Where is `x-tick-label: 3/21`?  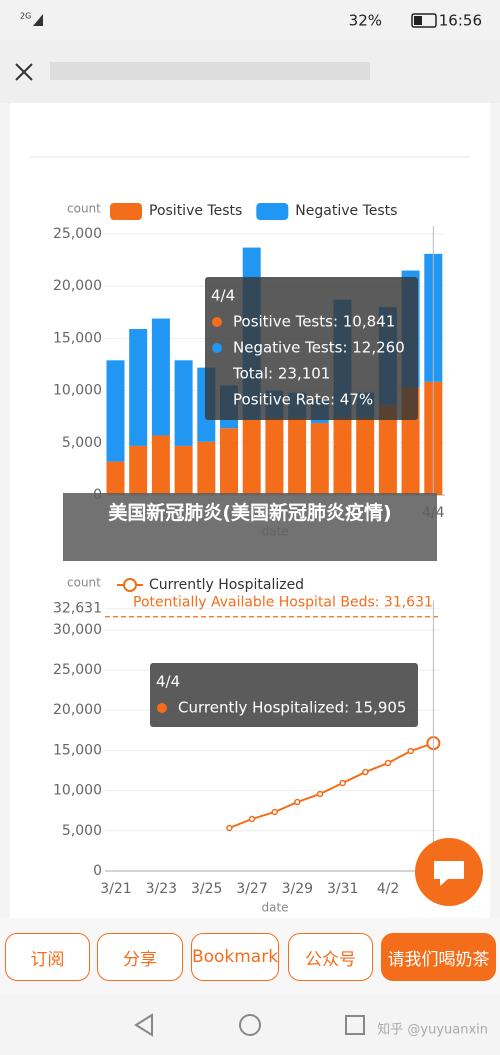 x-tick-label: 3/21 is located at coordinates (115, 889).